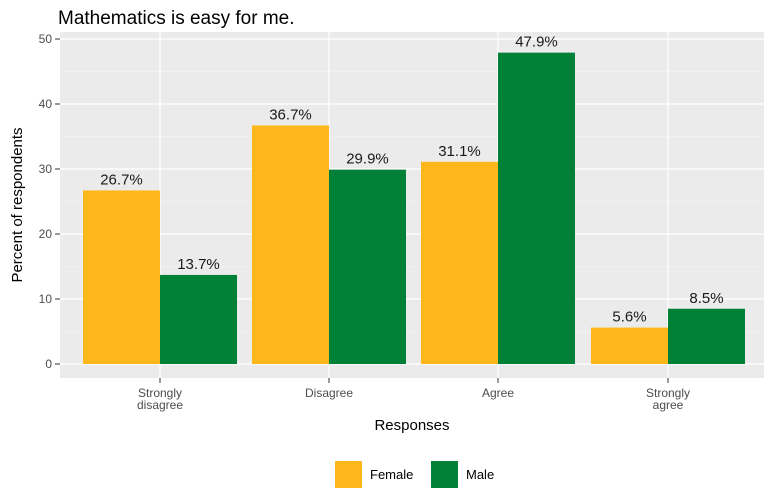 This screenshot has height=488, width=764. Describe the element at coordinates (17, 204) in the screenshot. I see `y-axis-title: Percent of respondents` at that location.